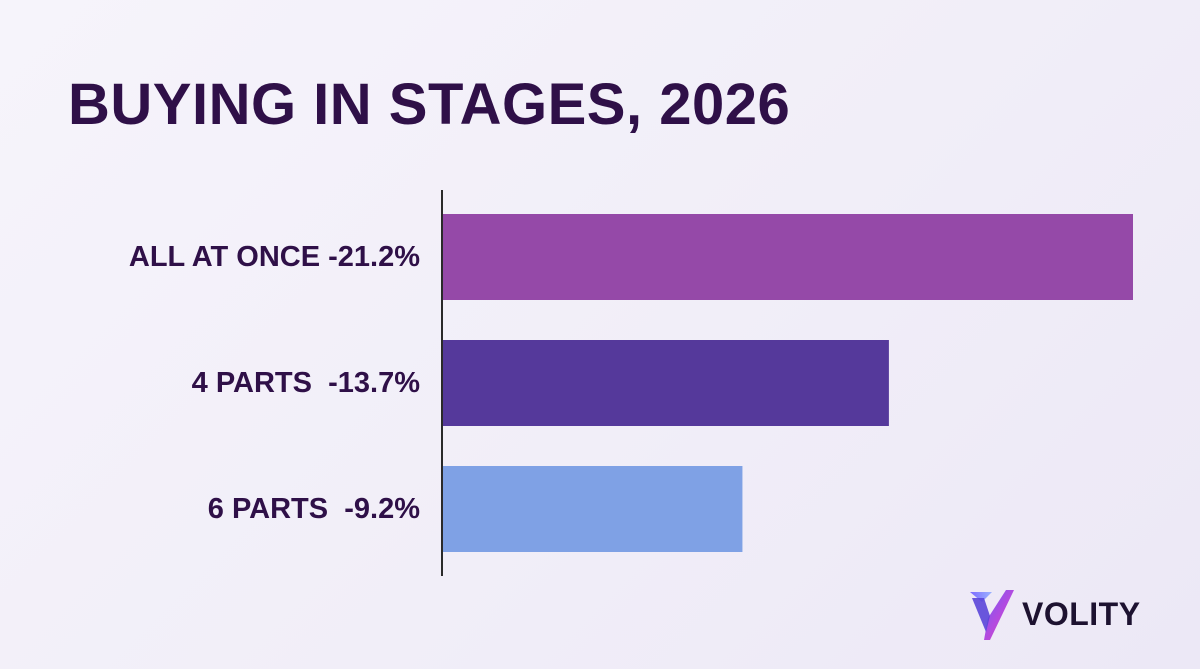 The height and width of the screenshot is (669, 1200). What do you see at coordinates (274, 257) in the screenshot?
I see `bar-label-1: ALL AT ONCE -21.2%` at bounding box center [274, 257].